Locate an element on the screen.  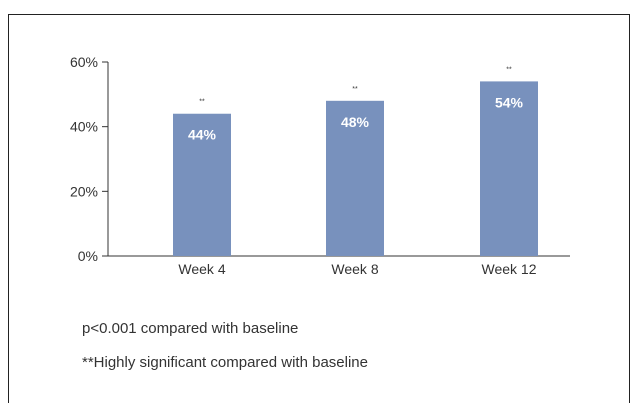
x-tick-label: Week 4 is located at coordinates (201, 269).